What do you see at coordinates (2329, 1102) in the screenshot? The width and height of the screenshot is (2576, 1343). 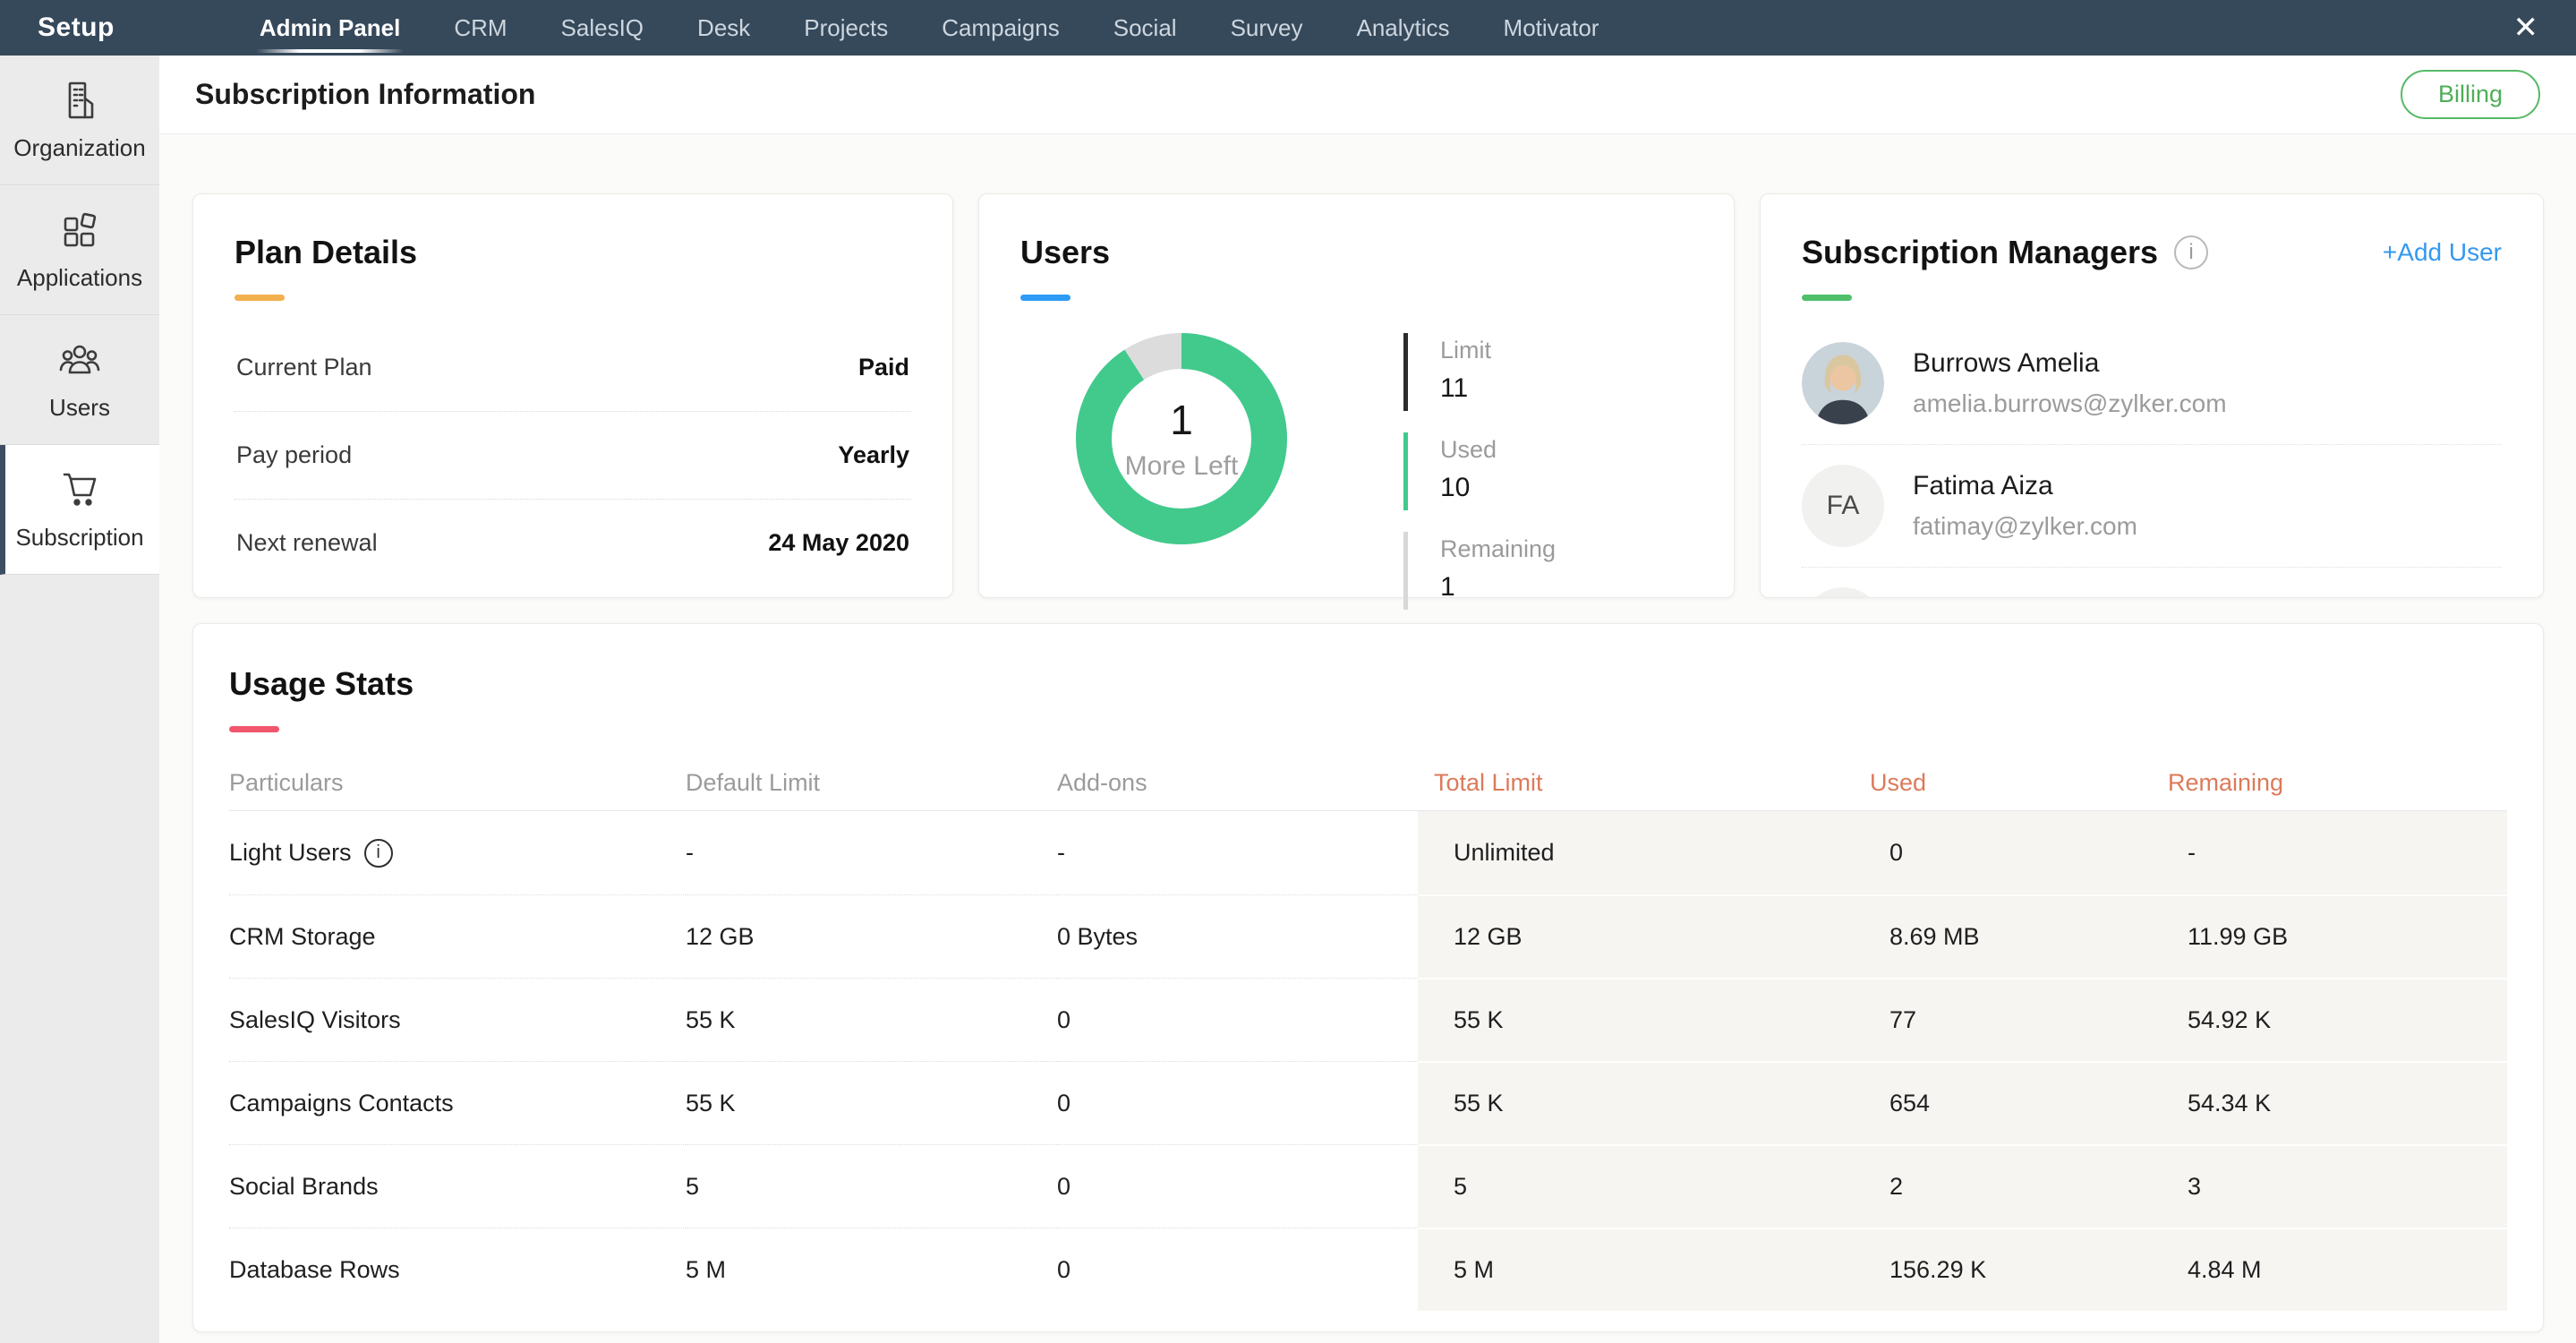 I see `cell-remaining: 54.34 K` at bounding box center [2329, 1102].